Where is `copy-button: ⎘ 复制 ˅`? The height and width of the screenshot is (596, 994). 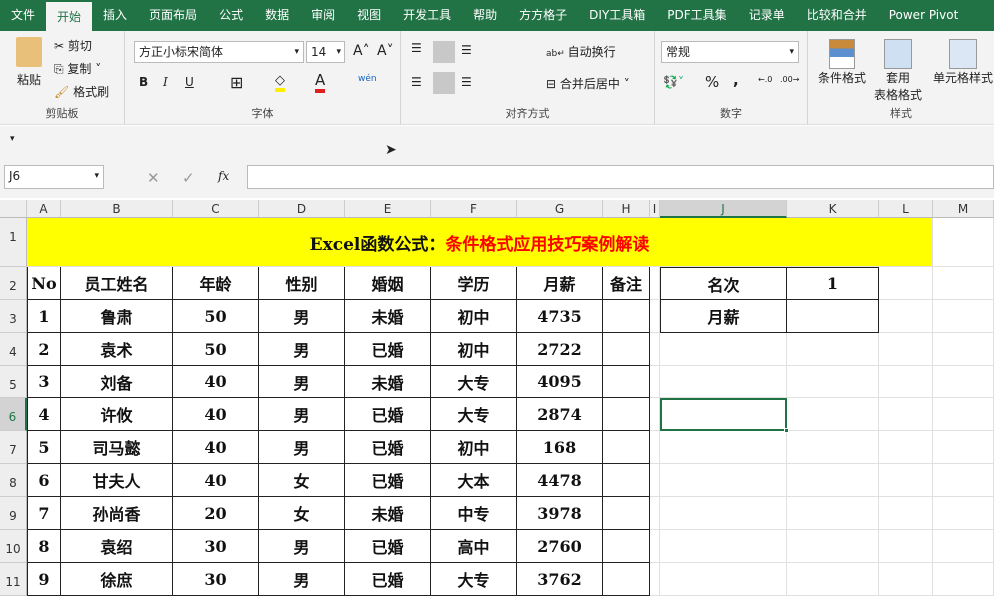
copy-button: ⎘ 复制 ˅ is located at coordinates (78, 69).